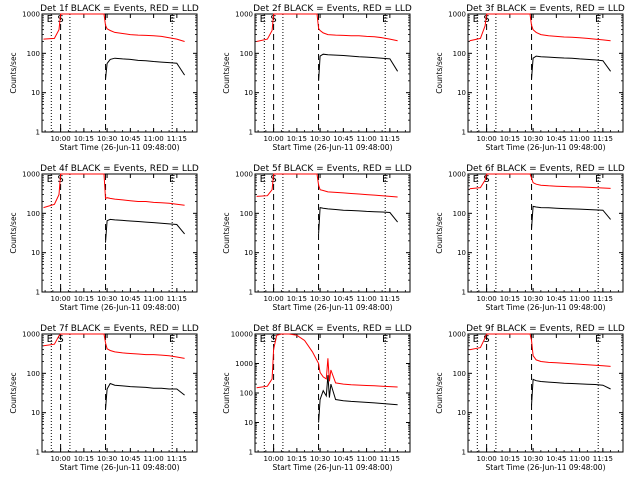 Image resolution: width=640 pixels, height=480 pixels. I want to click on panel-title: Det 2f BLACK = Events, RED = LLD, so click(332, 9).